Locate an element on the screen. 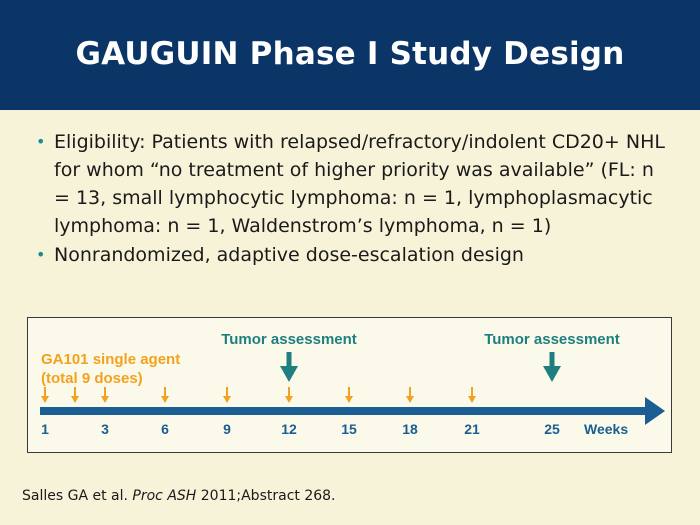  week-tick-label: 18 is located at coordinates (410, 429).